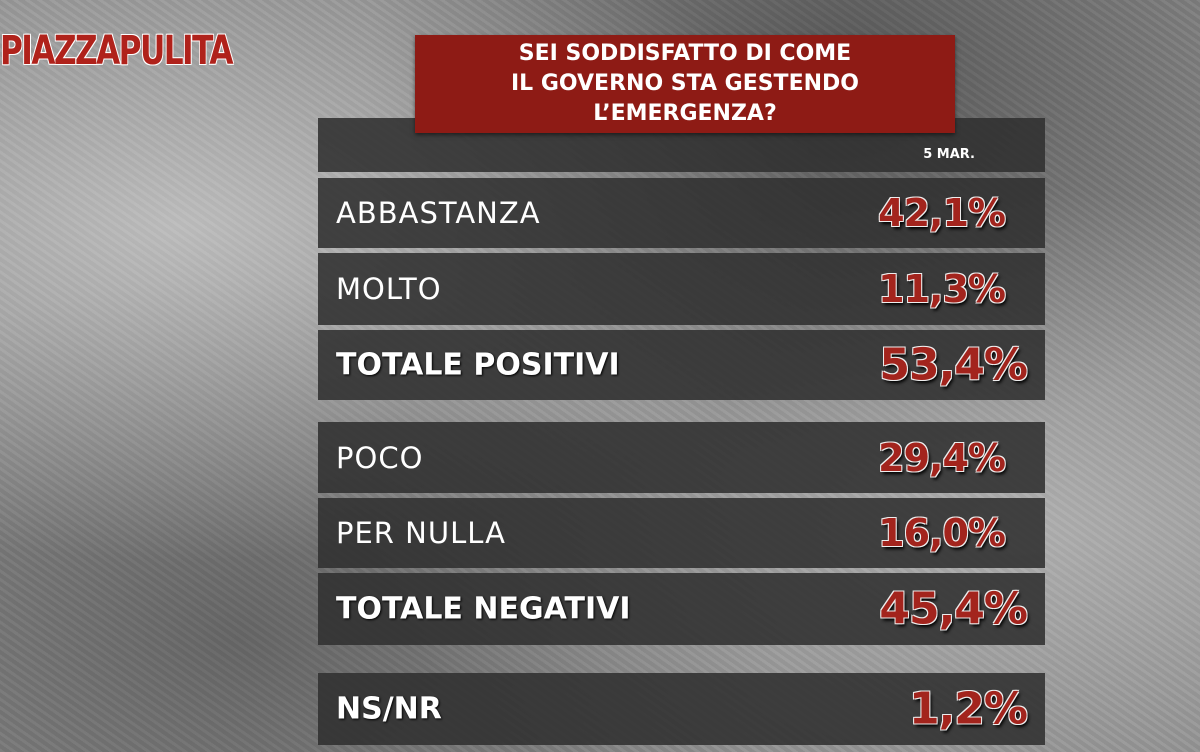  What do you see at coordinates (681, 213) in the screenshot?
I see `table-row: ABBASTANZA 42,1%` at bounding box center [681, 213].